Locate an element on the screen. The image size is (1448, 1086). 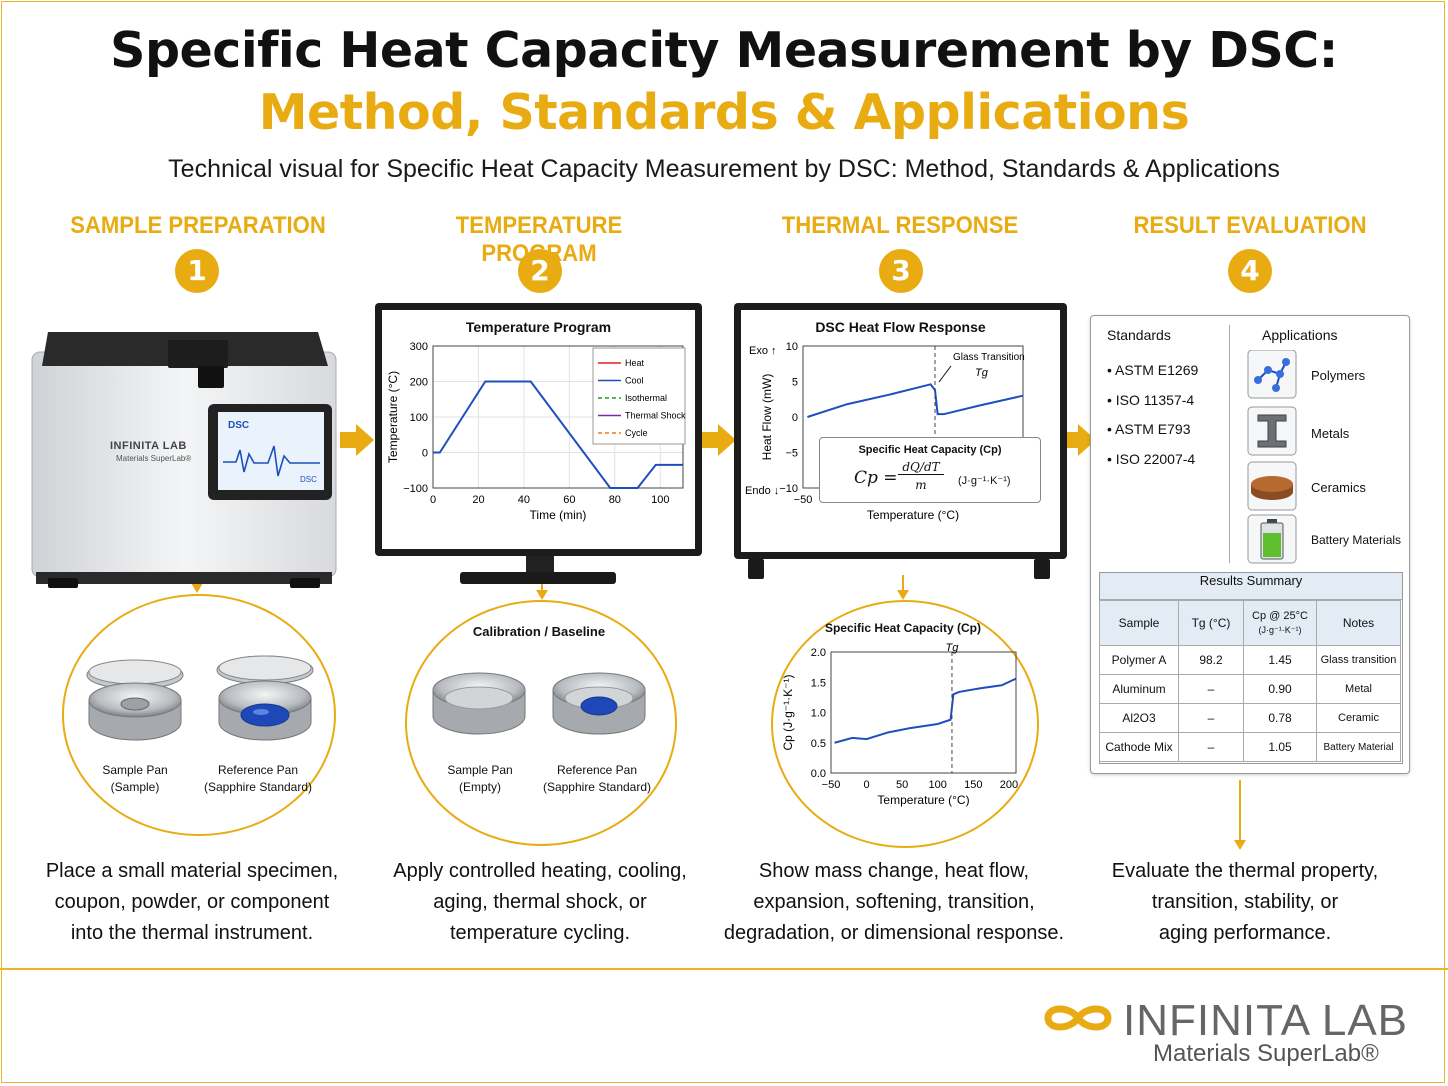
legend-box is located at coordinates (639, 396).